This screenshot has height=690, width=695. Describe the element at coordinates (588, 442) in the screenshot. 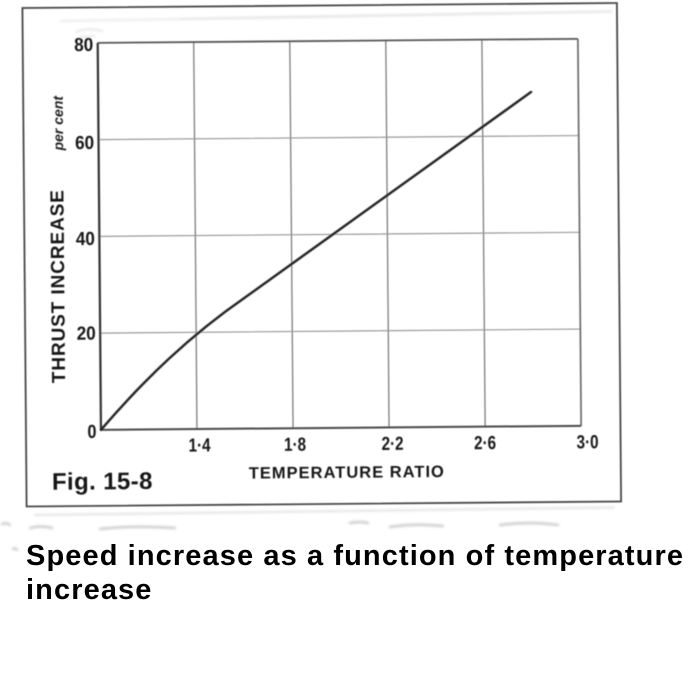

I see `svg-text: 3·0` at that location.